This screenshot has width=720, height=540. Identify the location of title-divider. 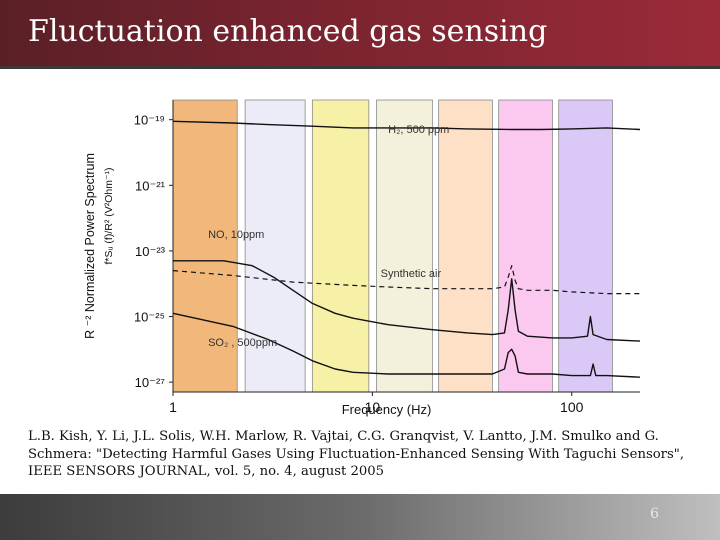
(360, 67).